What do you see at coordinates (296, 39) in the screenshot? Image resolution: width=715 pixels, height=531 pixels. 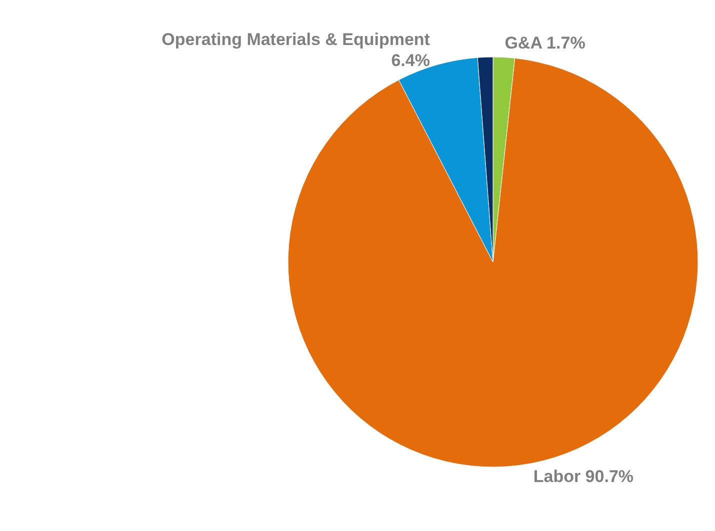 I see `slice-label: Operating Materials & Equipment` at bounding box center [296, 39].